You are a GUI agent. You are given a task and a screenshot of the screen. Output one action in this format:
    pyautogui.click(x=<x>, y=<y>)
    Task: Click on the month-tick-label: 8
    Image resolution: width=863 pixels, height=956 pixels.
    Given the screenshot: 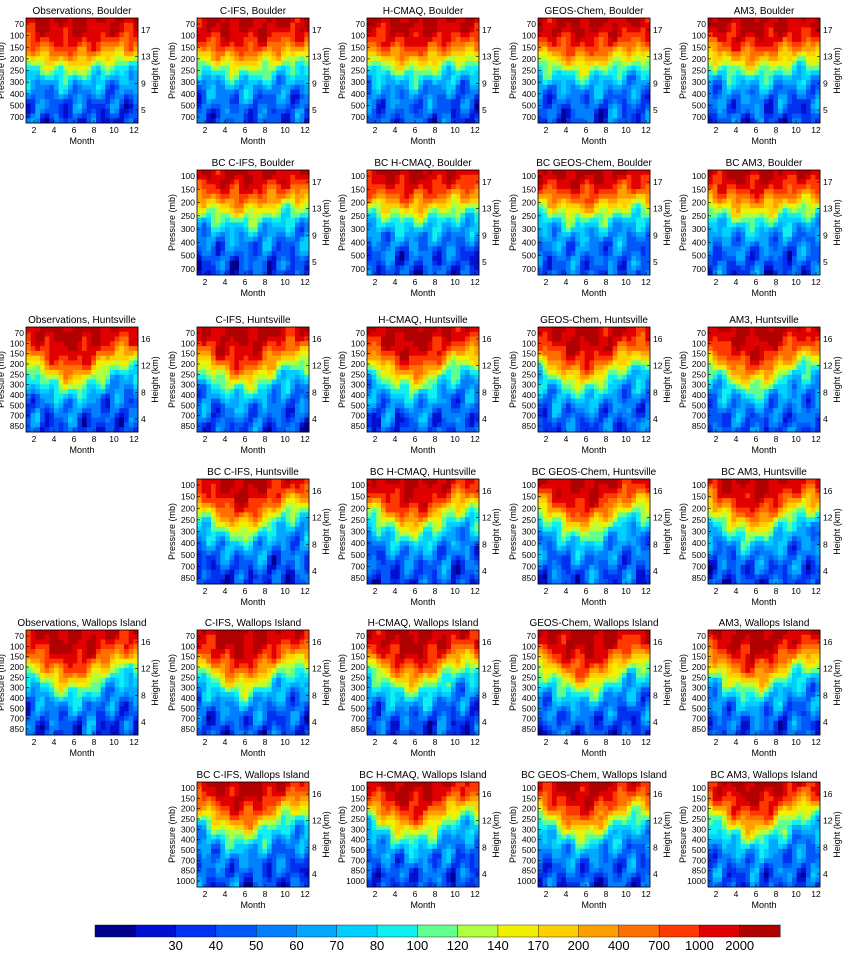 What is the action you would take?
    pyautogui.click(x=435, y=130)
    